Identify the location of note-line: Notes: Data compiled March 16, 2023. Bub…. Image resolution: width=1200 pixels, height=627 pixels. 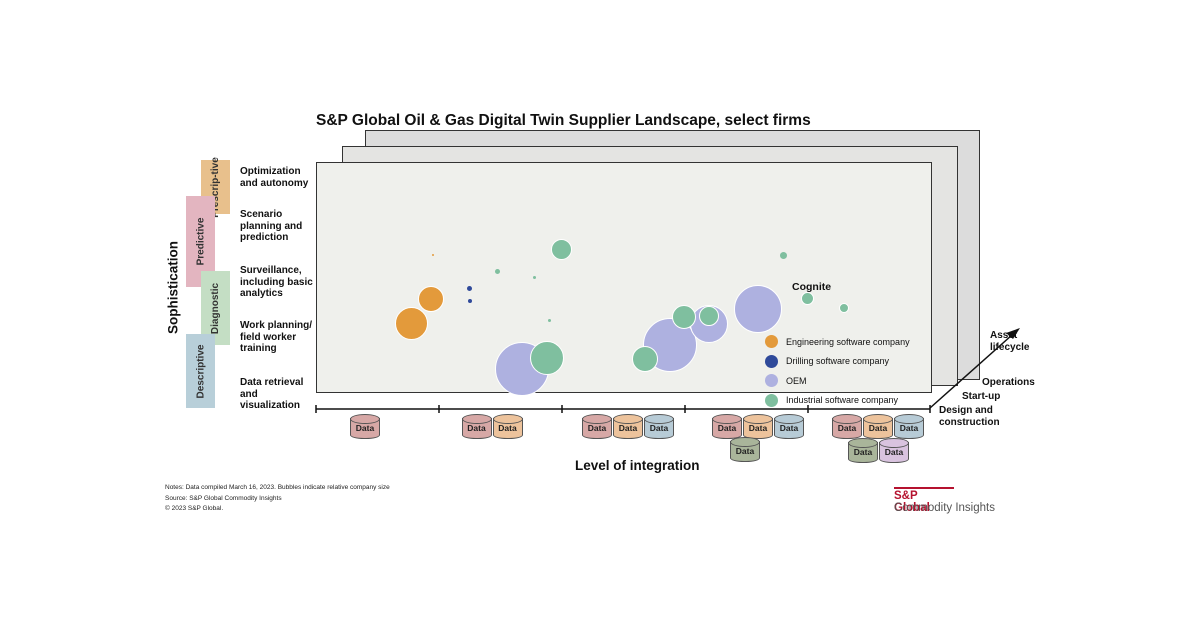
(277, 487).